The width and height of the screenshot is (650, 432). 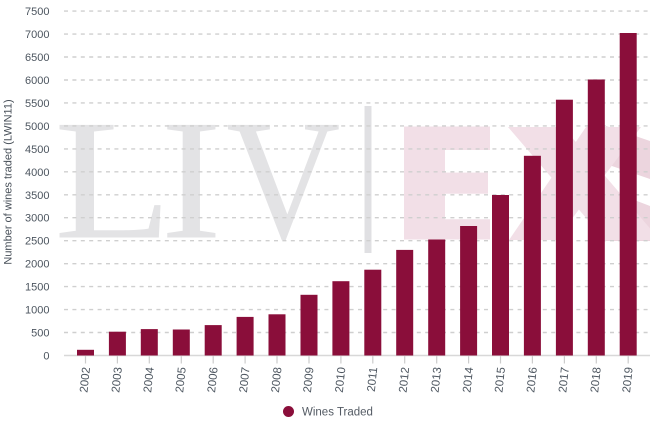 What do you see at coordinates (309, 380) in the screenshot?
I see `svg-text: 2009` at bounding box center [309, 380].